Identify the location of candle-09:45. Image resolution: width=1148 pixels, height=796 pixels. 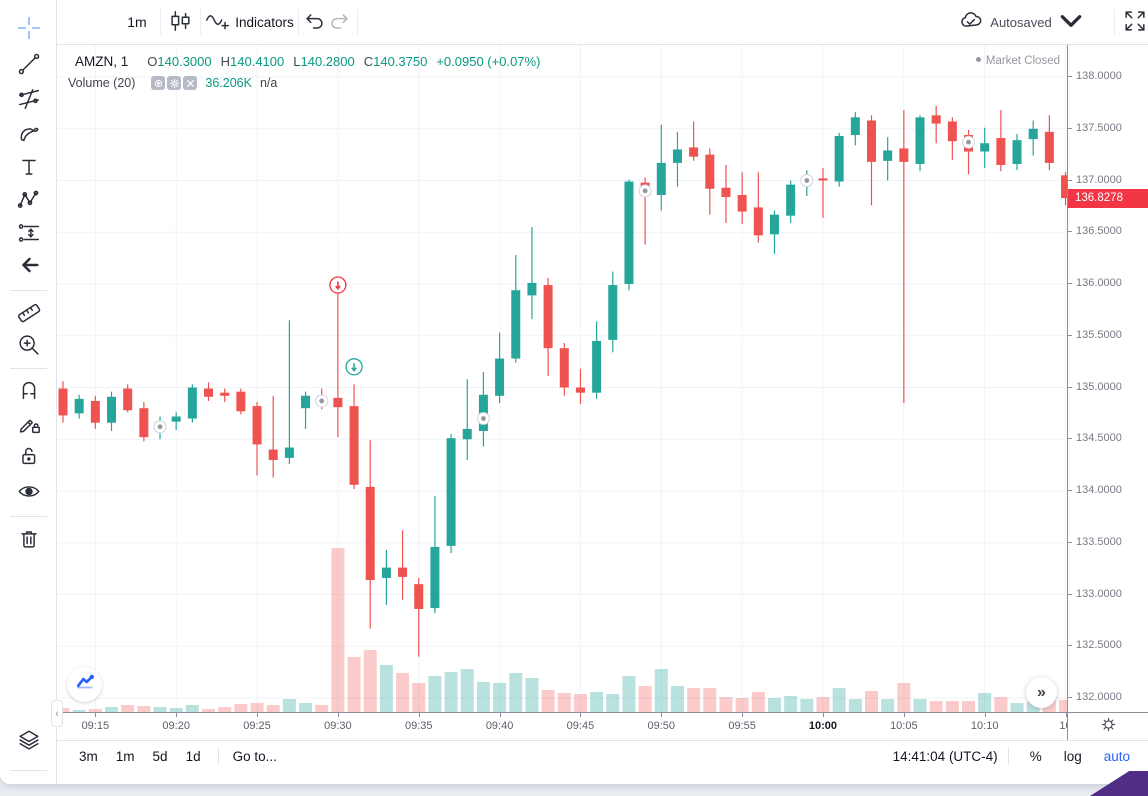
(580, 390).